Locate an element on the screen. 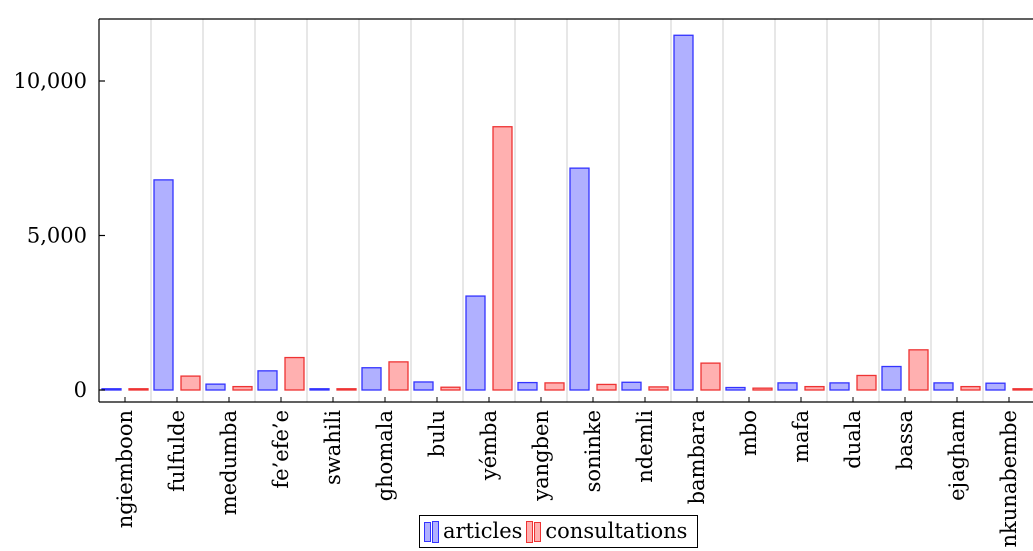  y-tick-labels: 0 5,000 10,000 is located at coordinates (50, 235).